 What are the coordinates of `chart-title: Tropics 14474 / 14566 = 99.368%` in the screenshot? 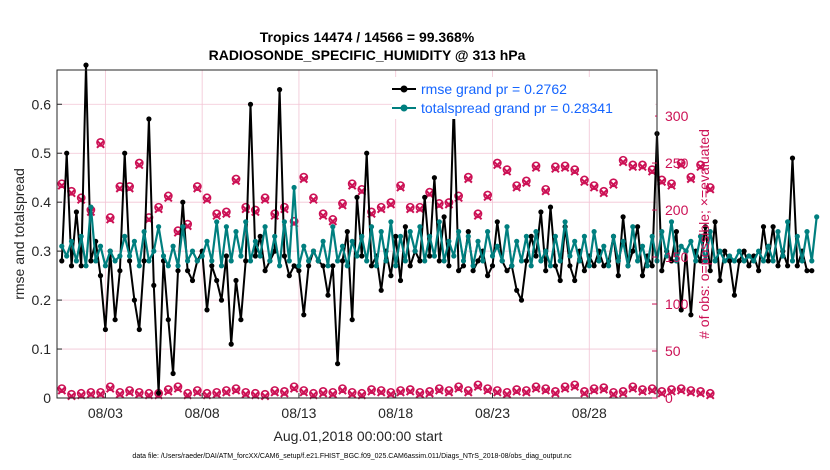 It's located at (367, 37).